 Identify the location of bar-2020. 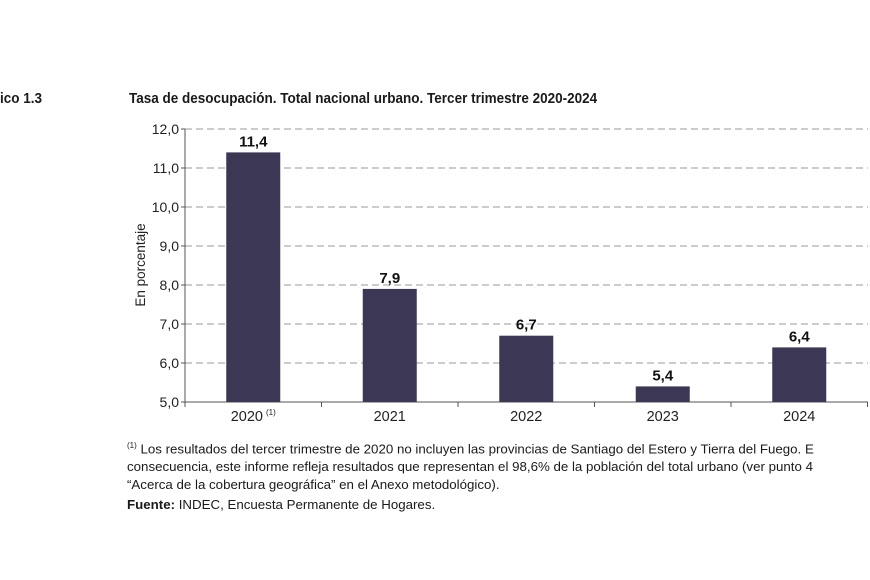
(253, 277).